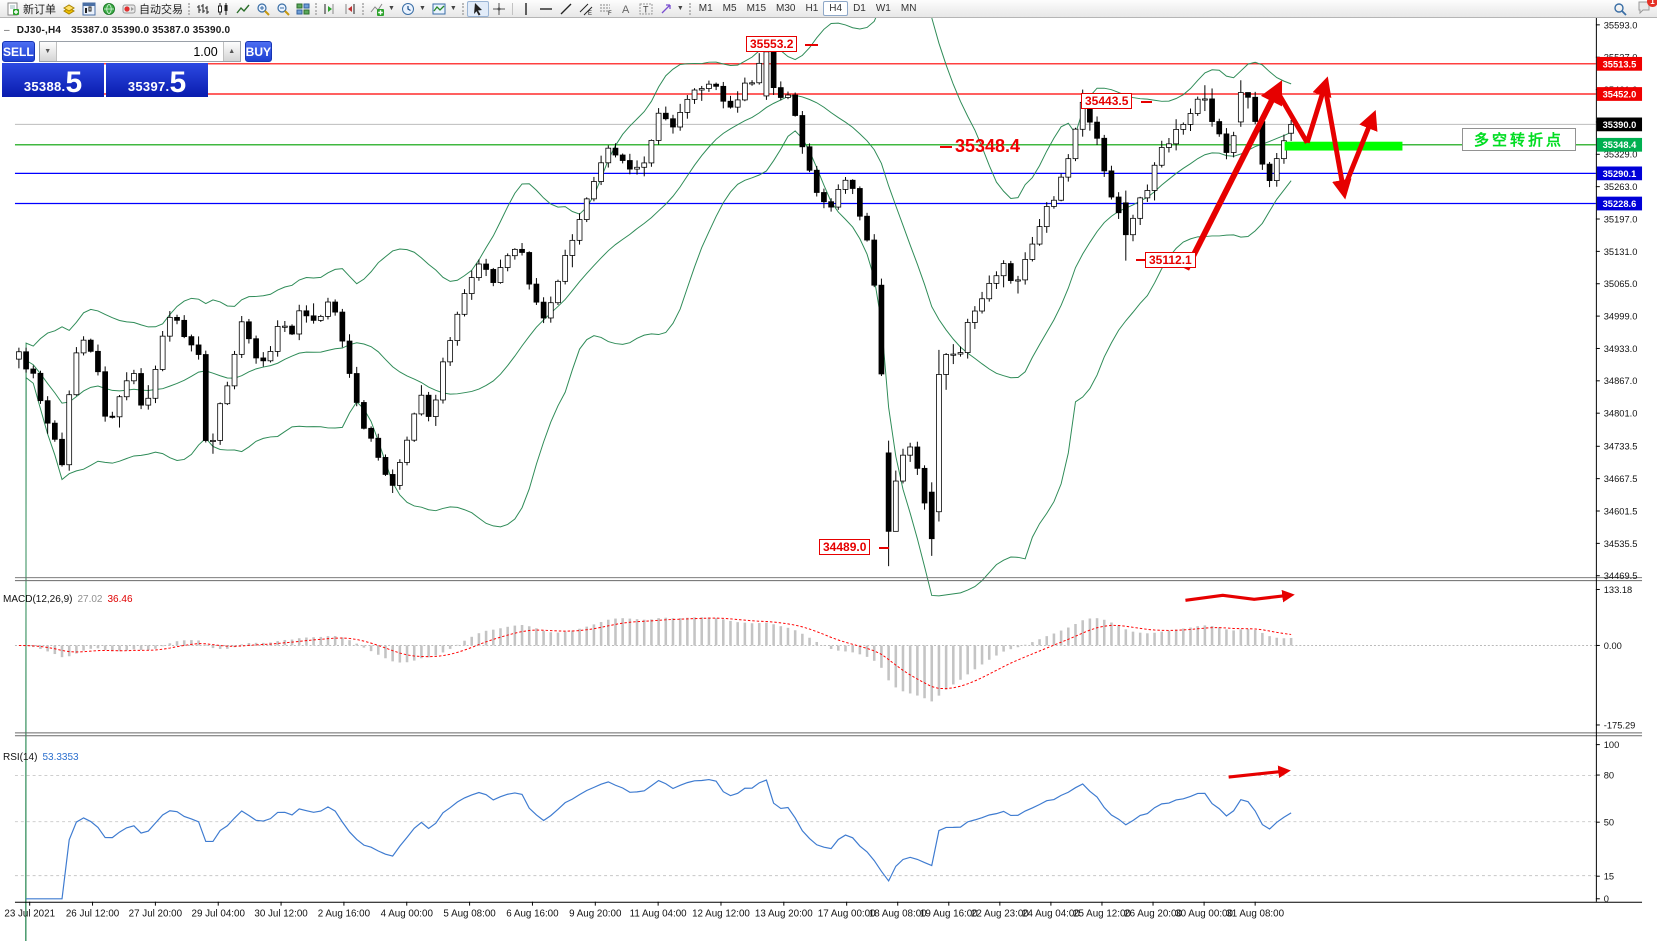 This screenshot has width=1657, height=941. Describe the element at coordinates (812, 8) in the screenshot. I see `timeframe-h1: H1` at that location.